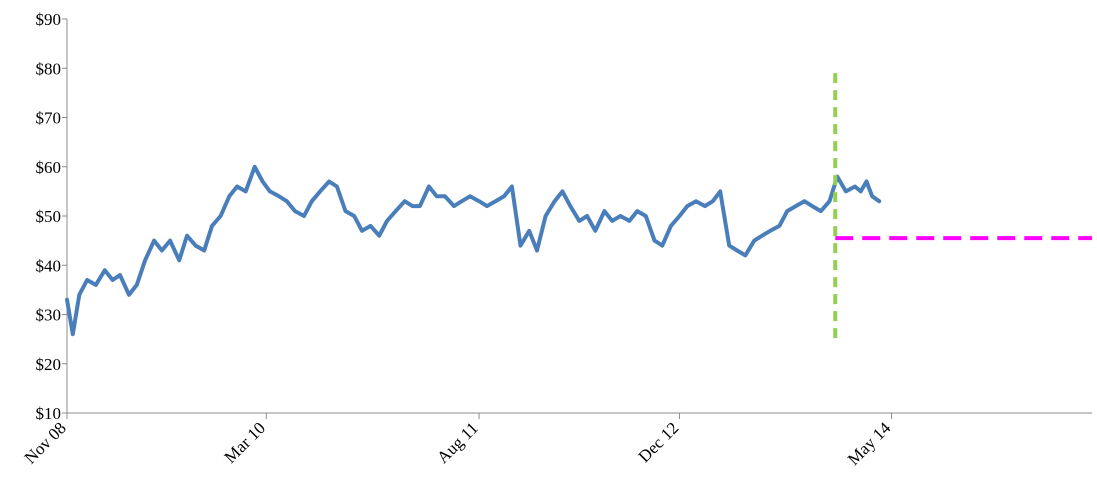 Image resolution: width=1097 pixels, height=497 pixels. Describe the element at coordinates (49, 216) in the screenshot. I see `y-tick-label: $50` at that location.